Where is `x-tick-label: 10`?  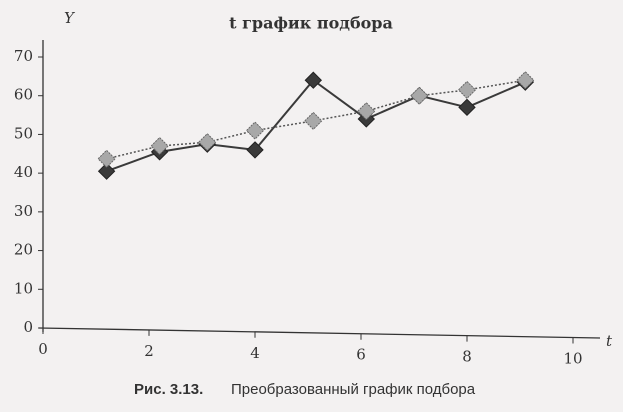
x-tick-label: 10 is located at coordinates (572, 359).